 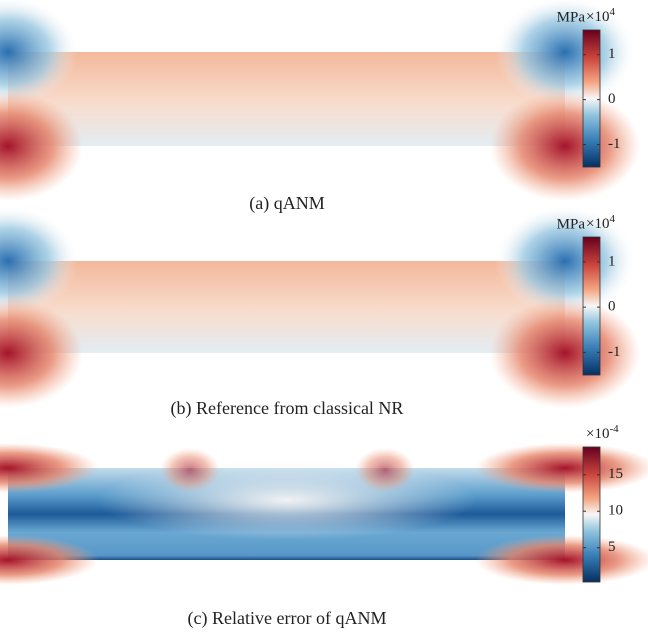 What do you see at coordinates (612, 547) in the screenshot?
I see `tick-label: 5` at bounding box center [612, 547].